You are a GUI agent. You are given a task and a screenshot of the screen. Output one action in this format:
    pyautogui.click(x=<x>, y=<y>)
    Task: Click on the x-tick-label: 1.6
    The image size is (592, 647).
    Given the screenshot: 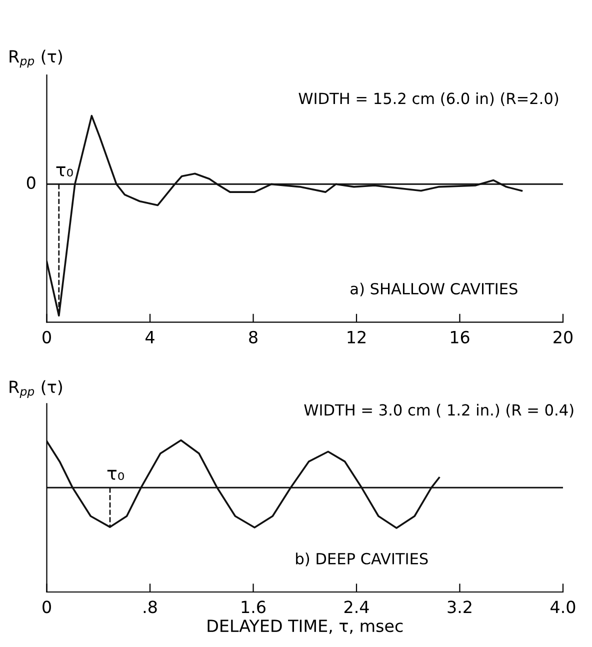 What is the action you would take?
    pyautogui.click(x=254, y=607)
    